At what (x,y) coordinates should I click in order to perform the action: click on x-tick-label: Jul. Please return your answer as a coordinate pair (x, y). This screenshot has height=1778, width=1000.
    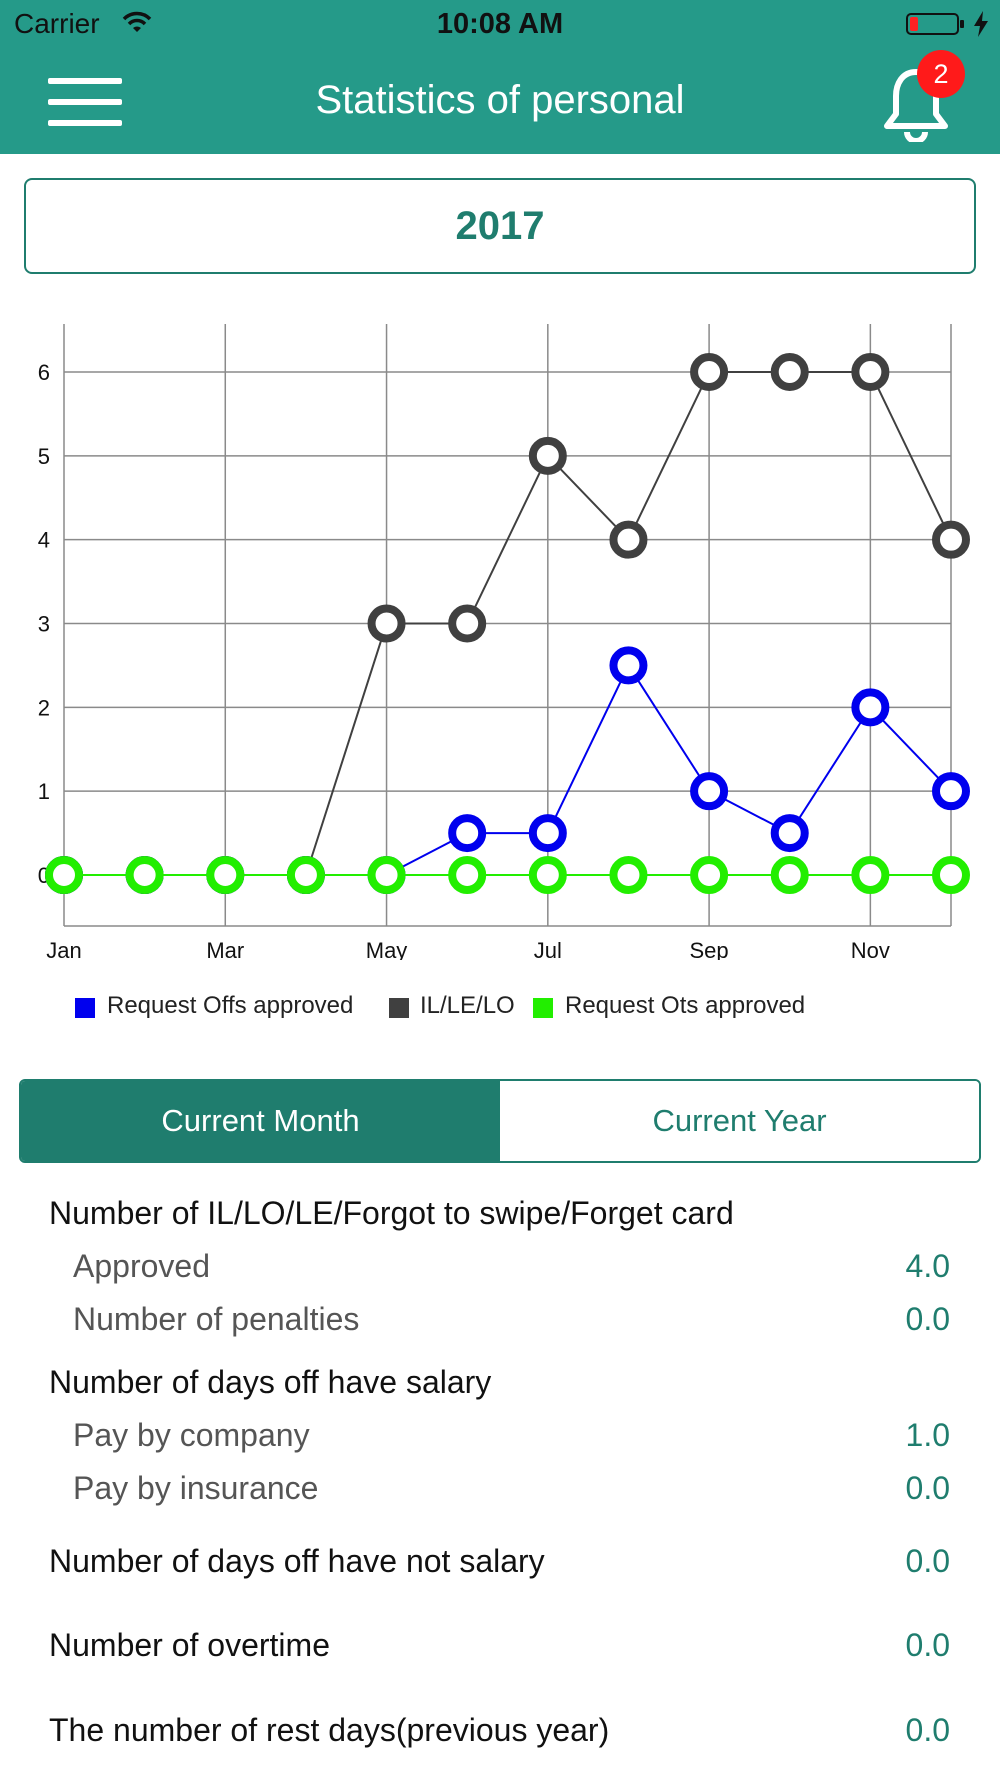
    Looking at the image, I should click on (548, 949).